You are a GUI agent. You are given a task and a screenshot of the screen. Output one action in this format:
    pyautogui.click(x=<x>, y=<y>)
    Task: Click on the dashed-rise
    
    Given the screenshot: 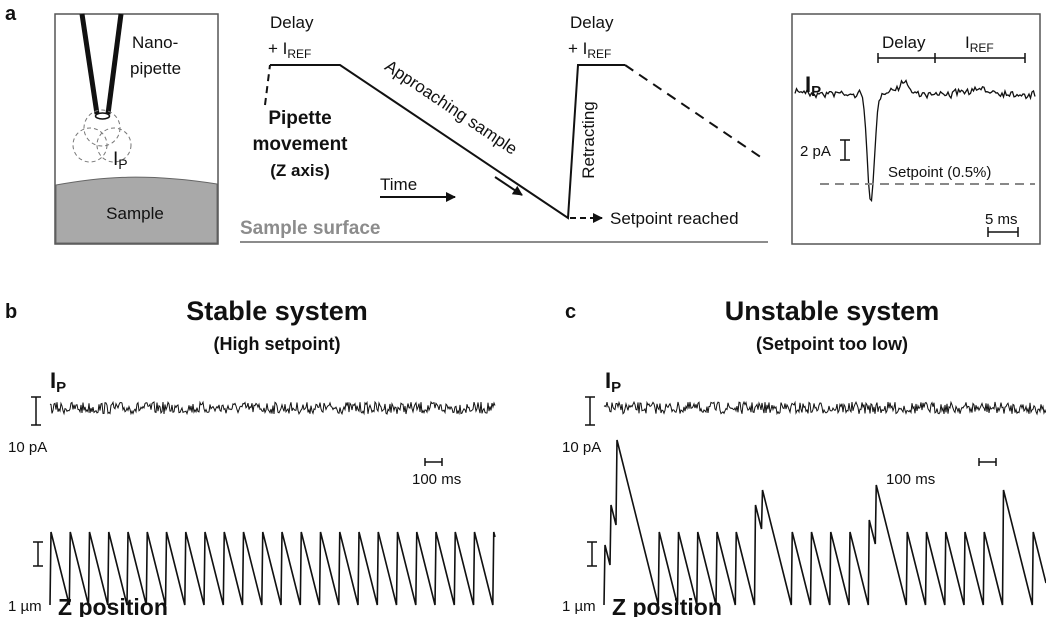 What is the action you would take?
    pyautogui.click(x=267, y=85)
    